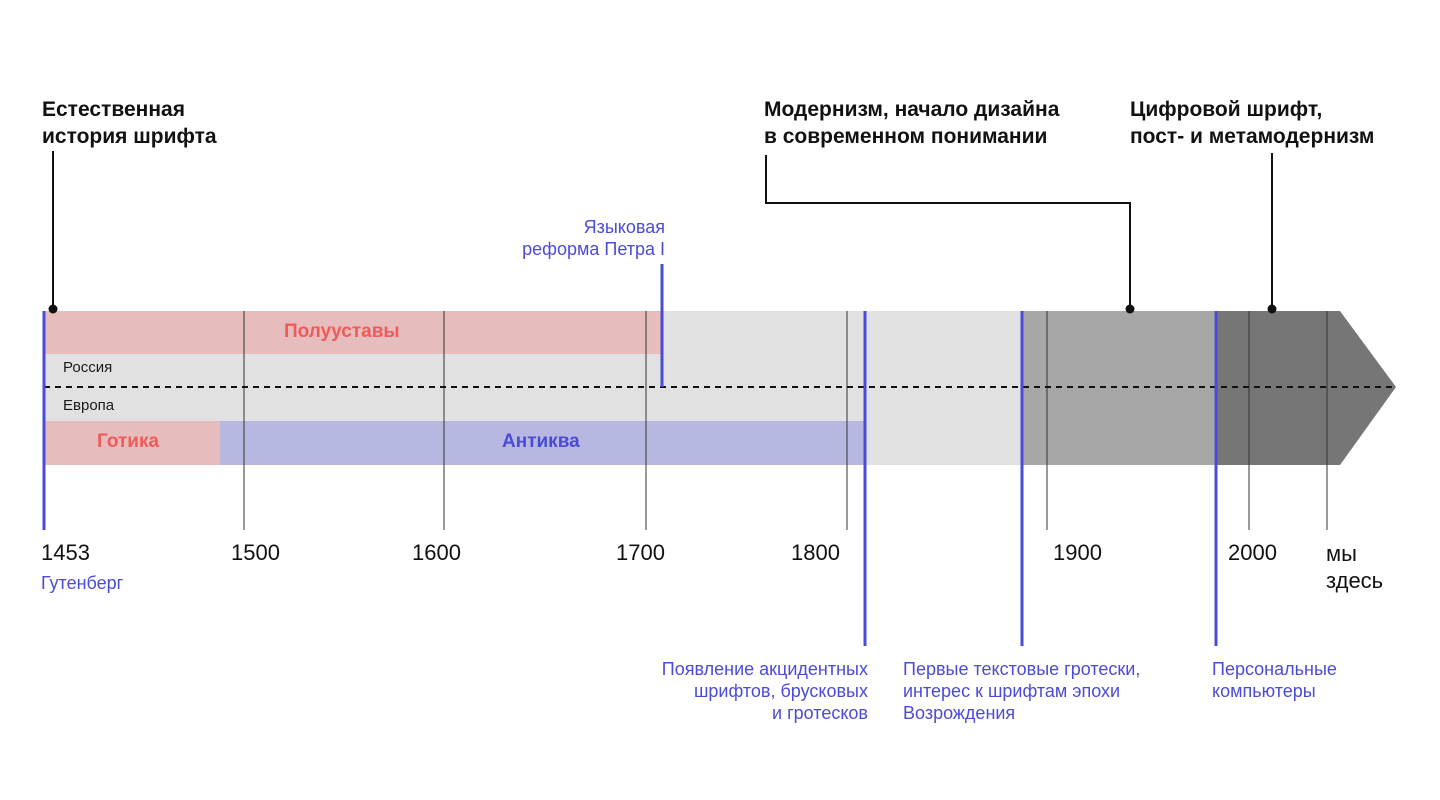  I want to click on event-personal-computers-line1: Персональные, so click(1274, 669).